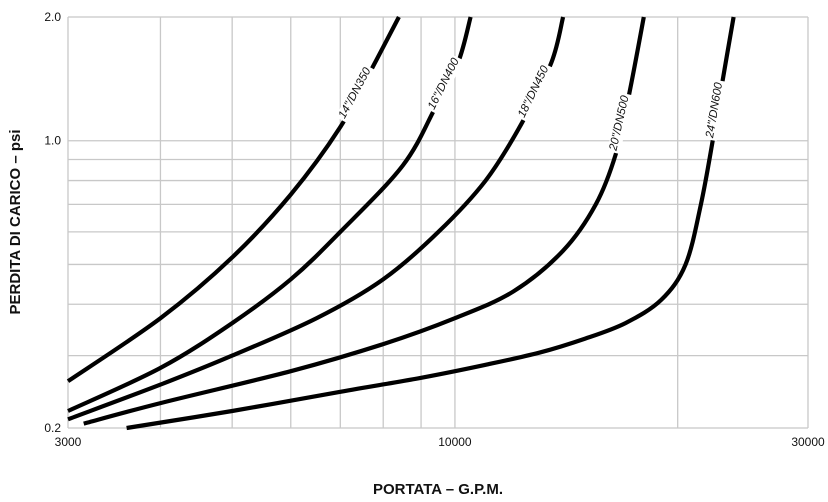 Image resolution: width=828 pixels, height=502 pixels. I want to click on series-label: 24"/DN600, so click(714, 110).